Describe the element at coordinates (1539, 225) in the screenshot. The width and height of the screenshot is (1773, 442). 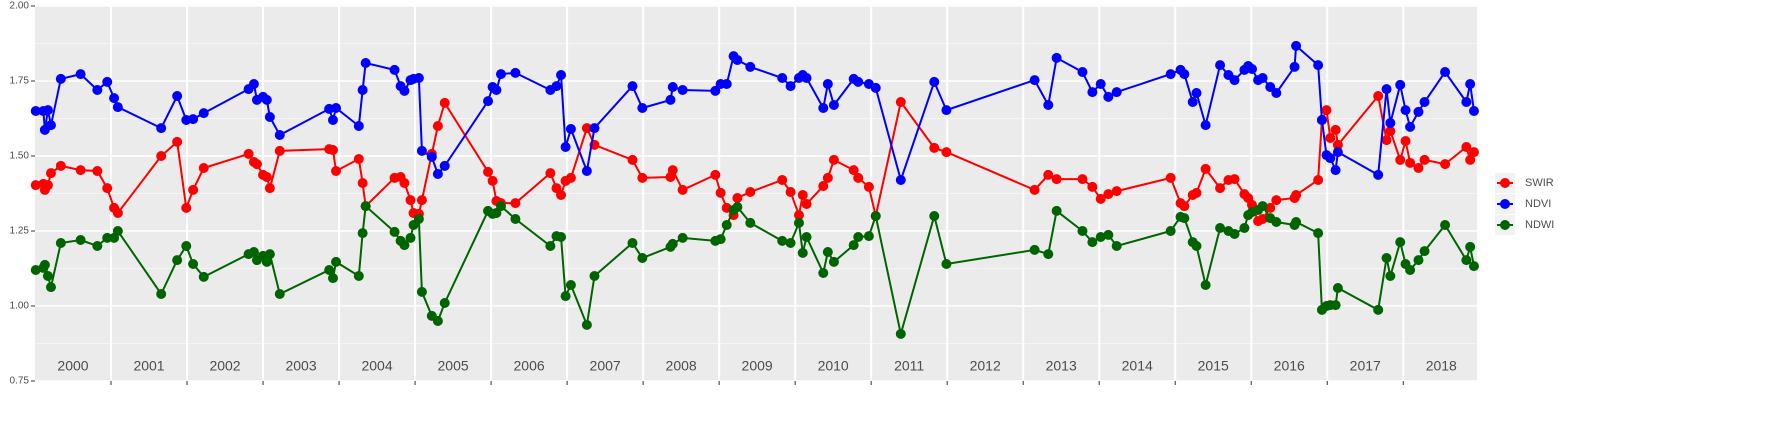
I see `legend-label: NDWI` at that location.